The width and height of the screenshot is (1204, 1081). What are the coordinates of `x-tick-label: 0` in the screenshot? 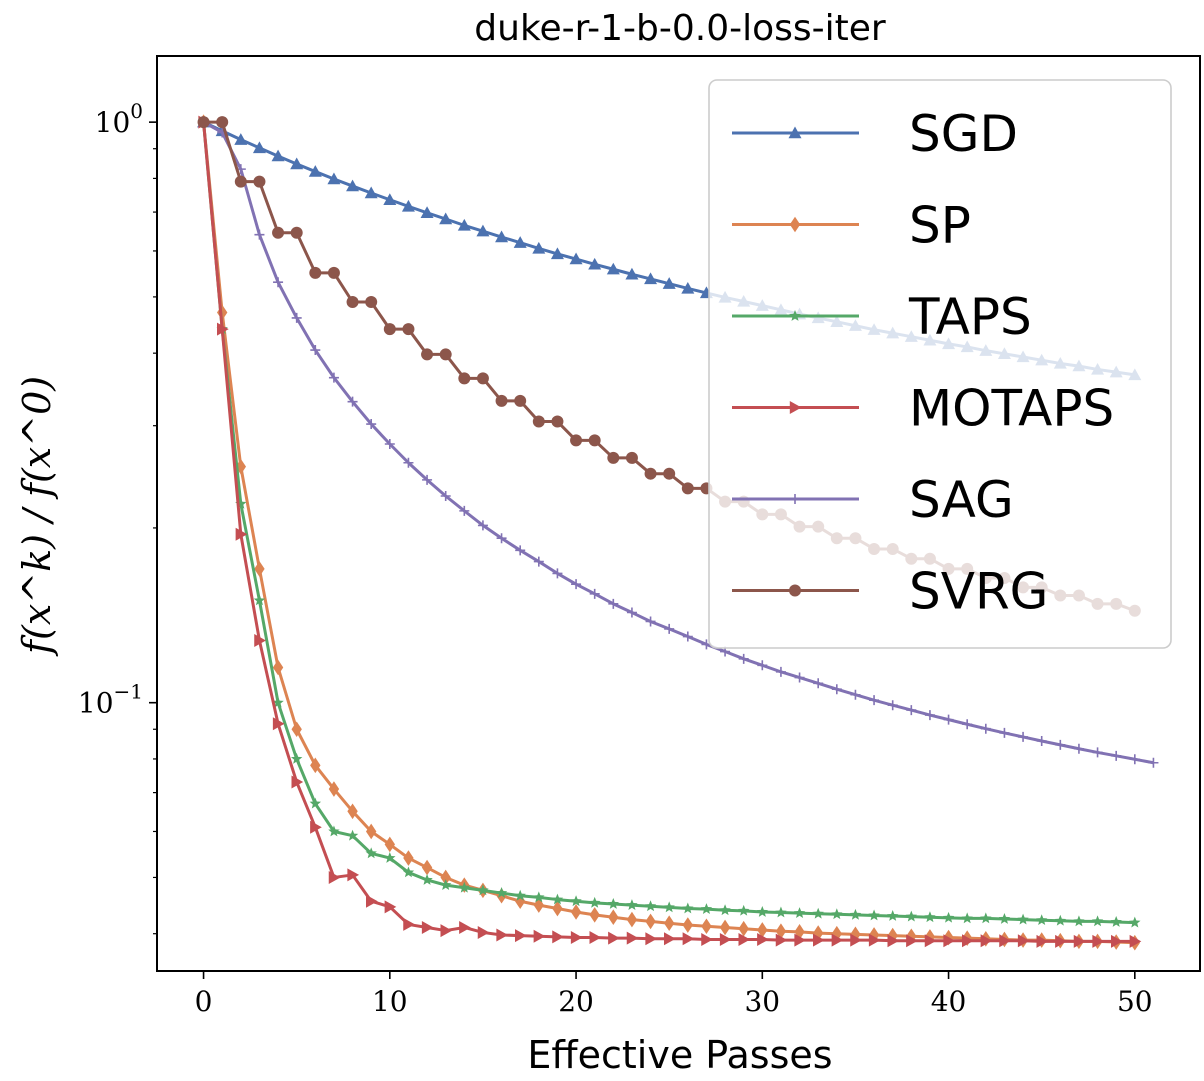 It's located at (204, 1001).